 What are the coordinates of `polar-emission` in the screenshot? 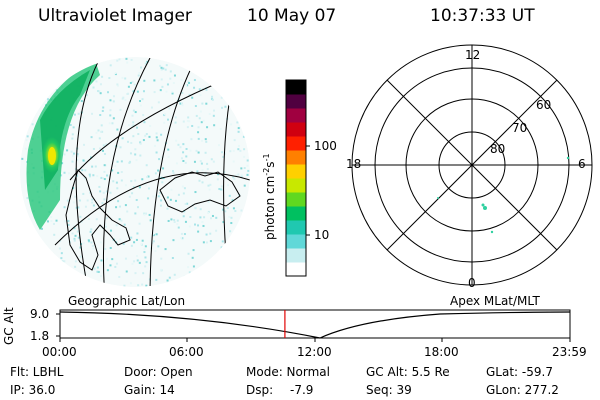 It's located at (503, 195).